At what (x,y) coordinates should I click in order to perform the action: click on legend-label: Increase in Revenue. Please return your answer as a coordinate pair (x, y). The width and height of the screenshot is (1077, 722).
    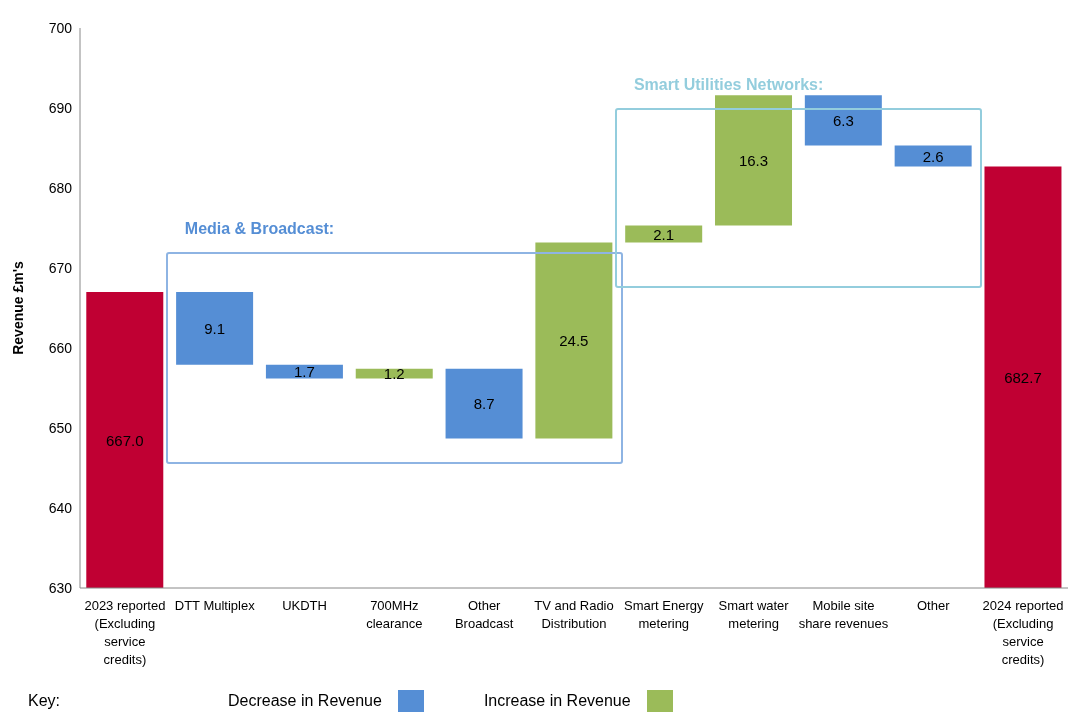
    Looking at the image, I should click on (557, 701).